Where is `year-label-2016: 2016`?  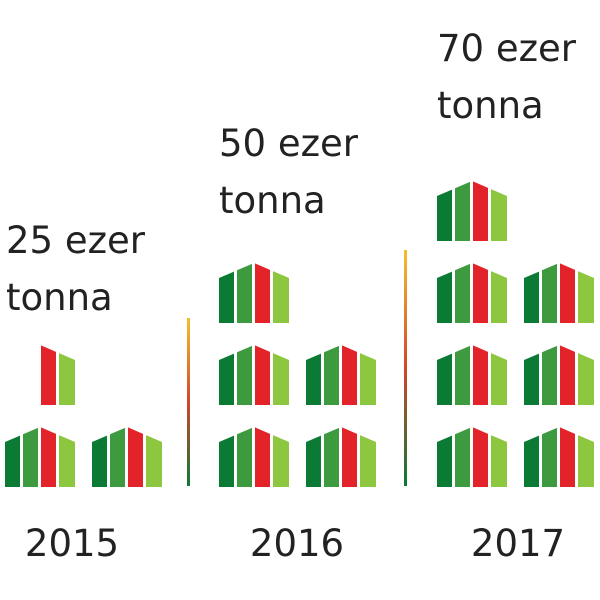 year-label-2016: 2016 is located at coordinates (297, 543).